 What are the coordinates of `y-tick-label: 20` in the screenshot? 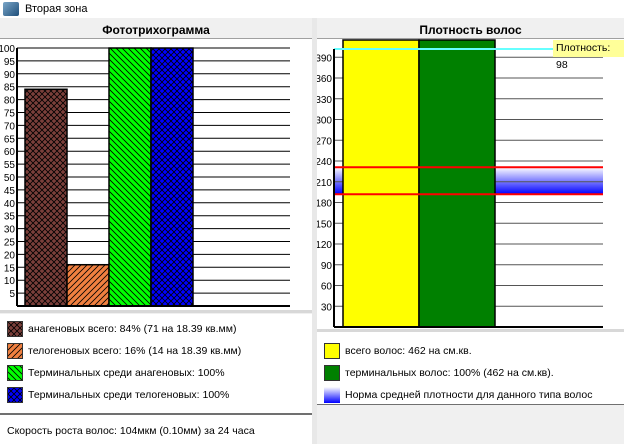 It's located at (10, 255).